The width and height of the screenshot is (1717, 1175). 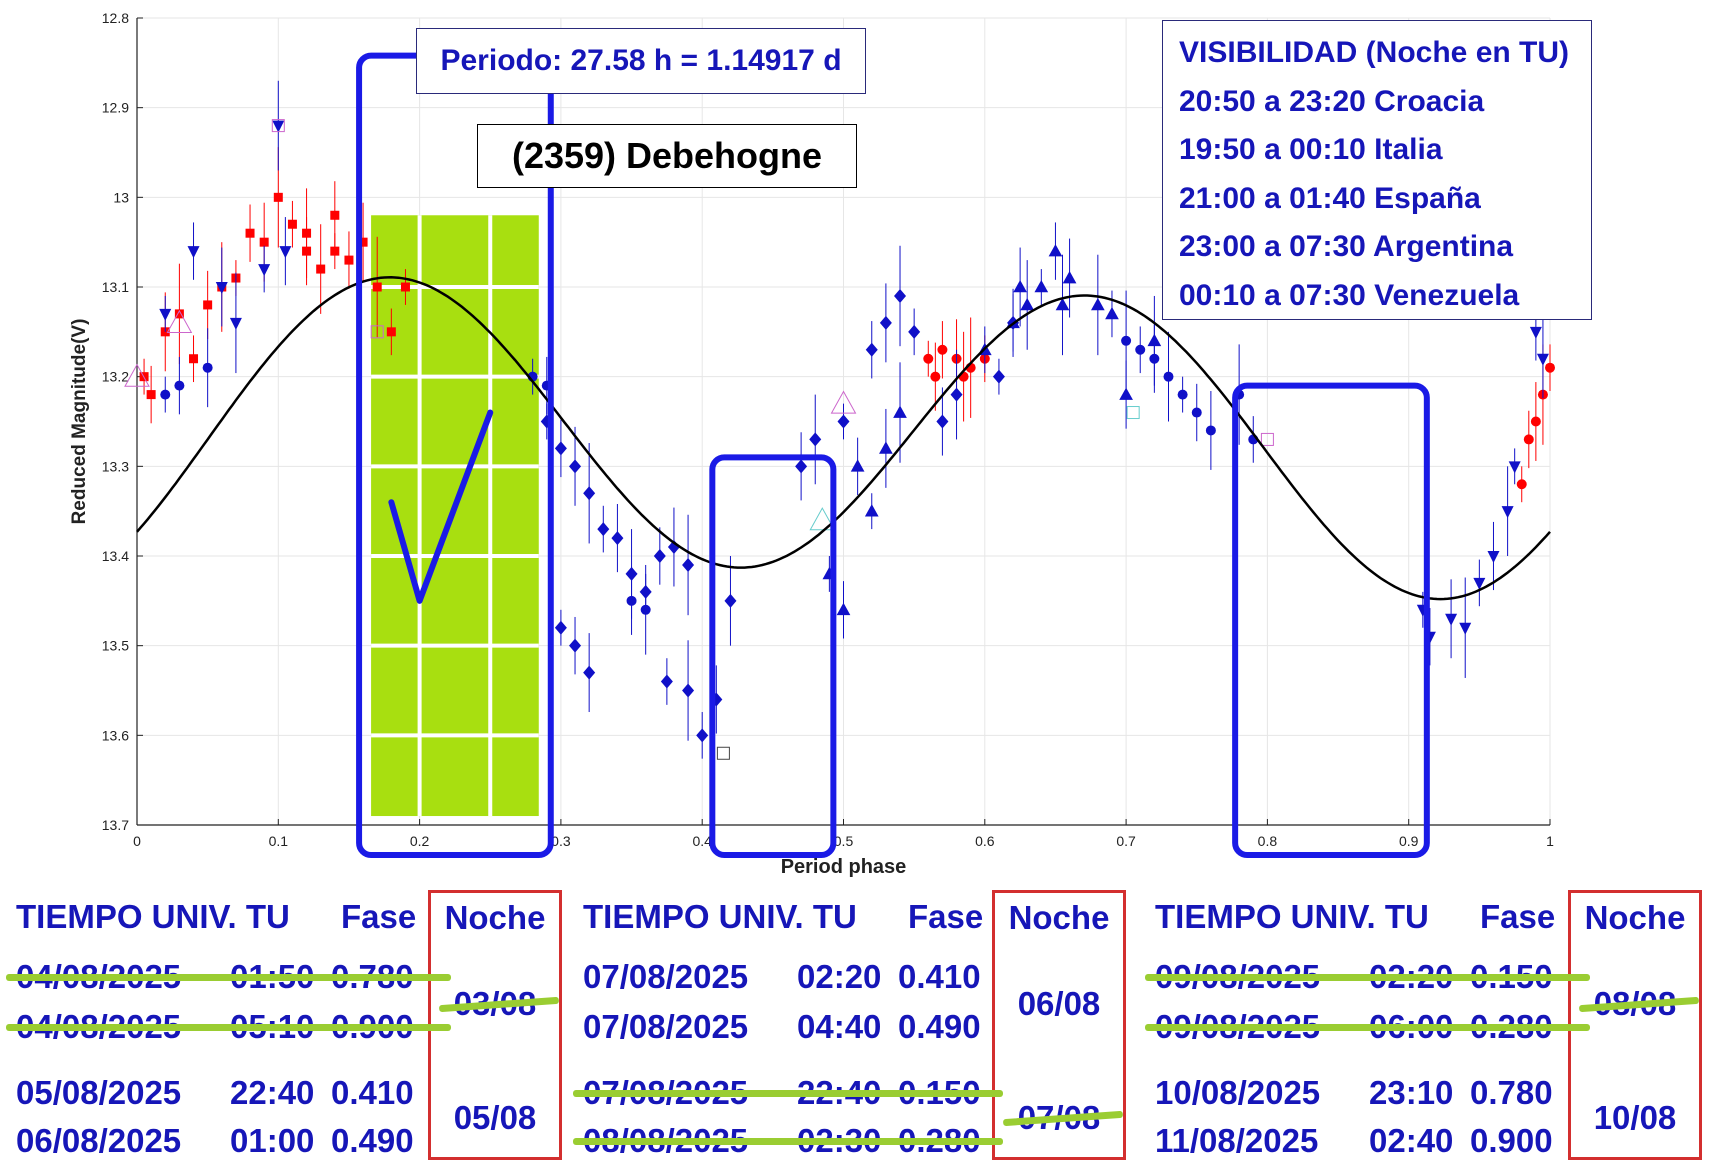 I want to click on period-label: Periodo: 27.58 h = 1.14917 d, so click(x=641, y=61).